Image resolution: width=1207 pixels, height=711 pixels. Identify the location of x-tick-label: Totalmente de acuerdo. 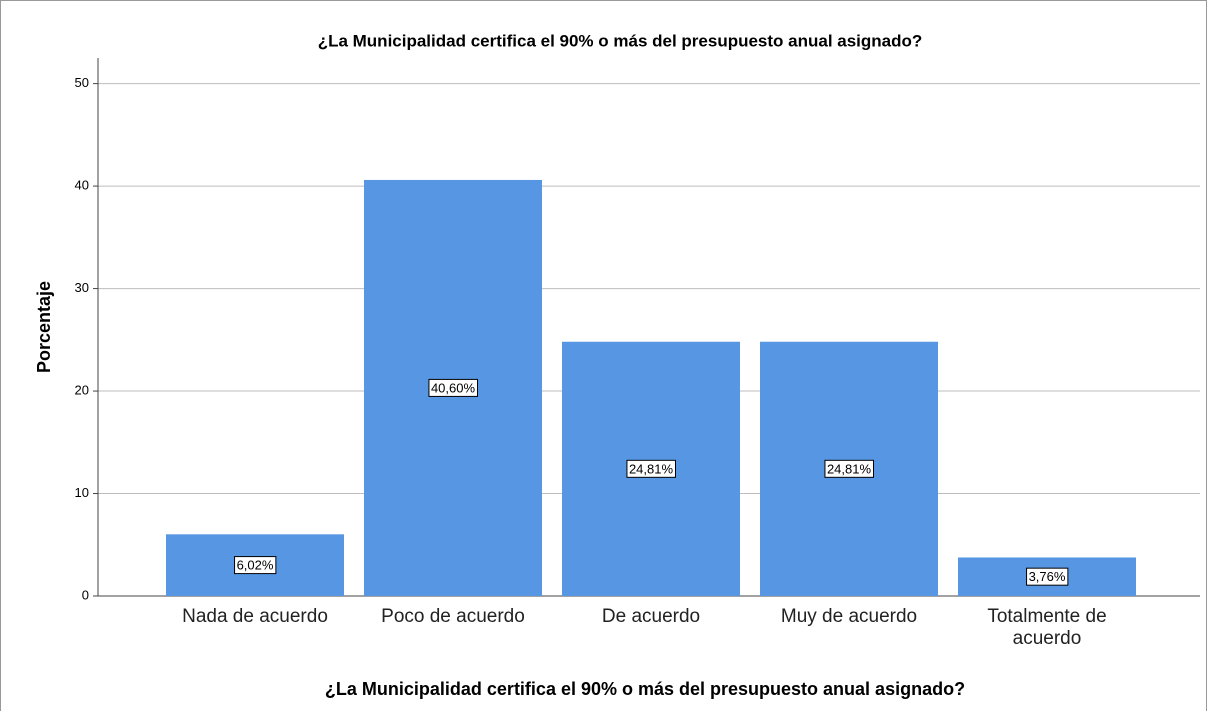
(1047, 627).